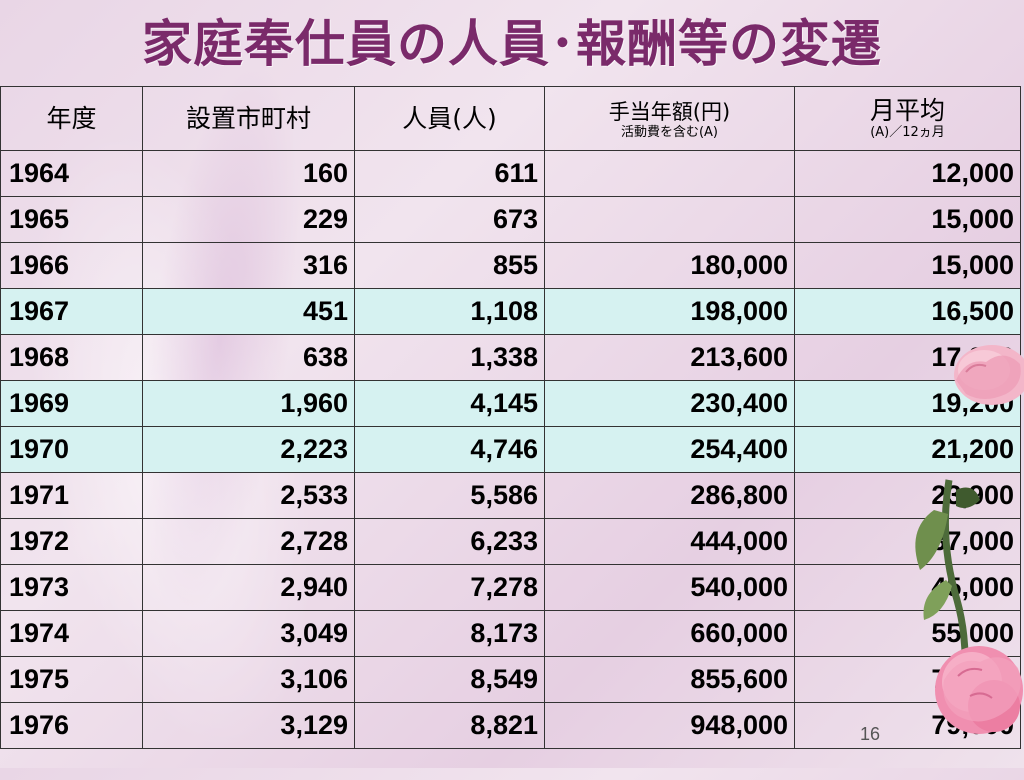 This screenshot has width=1024, height=780. I want to click on table-row: 1971 2,533 5,586 286,800 23,900, so click(510, 495).